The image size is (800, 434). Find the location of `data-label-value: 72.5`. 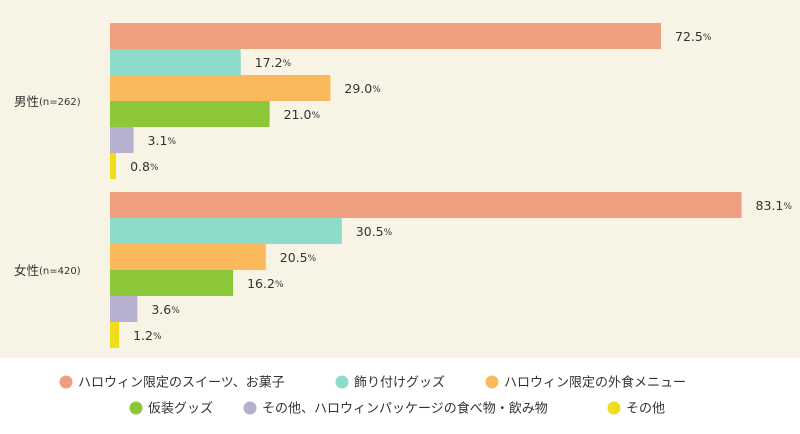

data-label-value: 72.5 is located at coordinates (689, 36).